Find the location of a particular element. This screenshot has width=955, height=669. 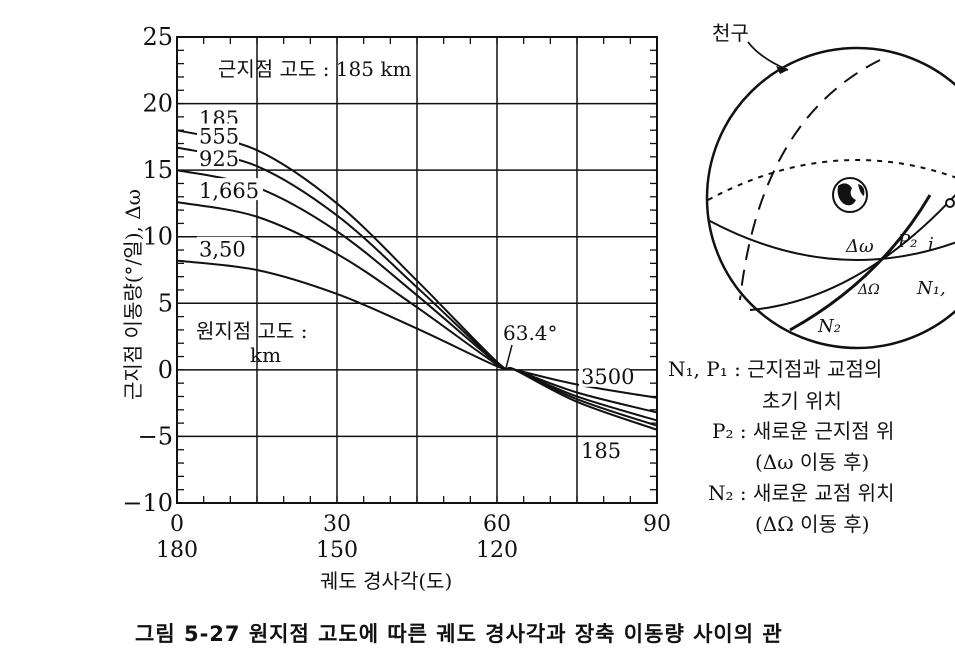

annotation-pointer is located at coordinates (509, 356).